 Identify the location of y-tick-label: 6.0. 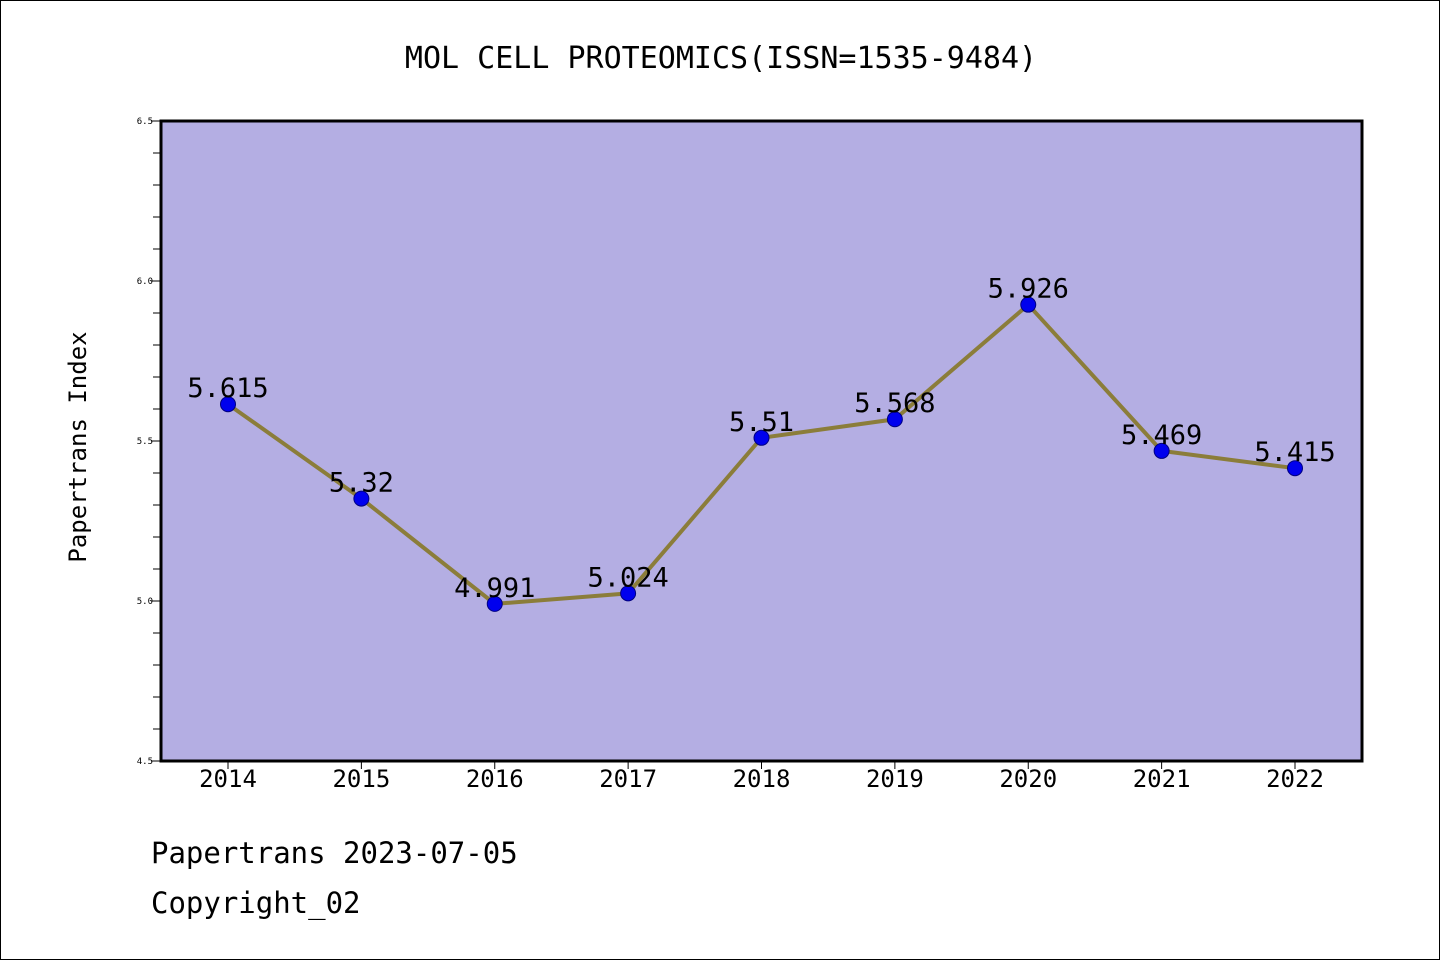
(145, 282).